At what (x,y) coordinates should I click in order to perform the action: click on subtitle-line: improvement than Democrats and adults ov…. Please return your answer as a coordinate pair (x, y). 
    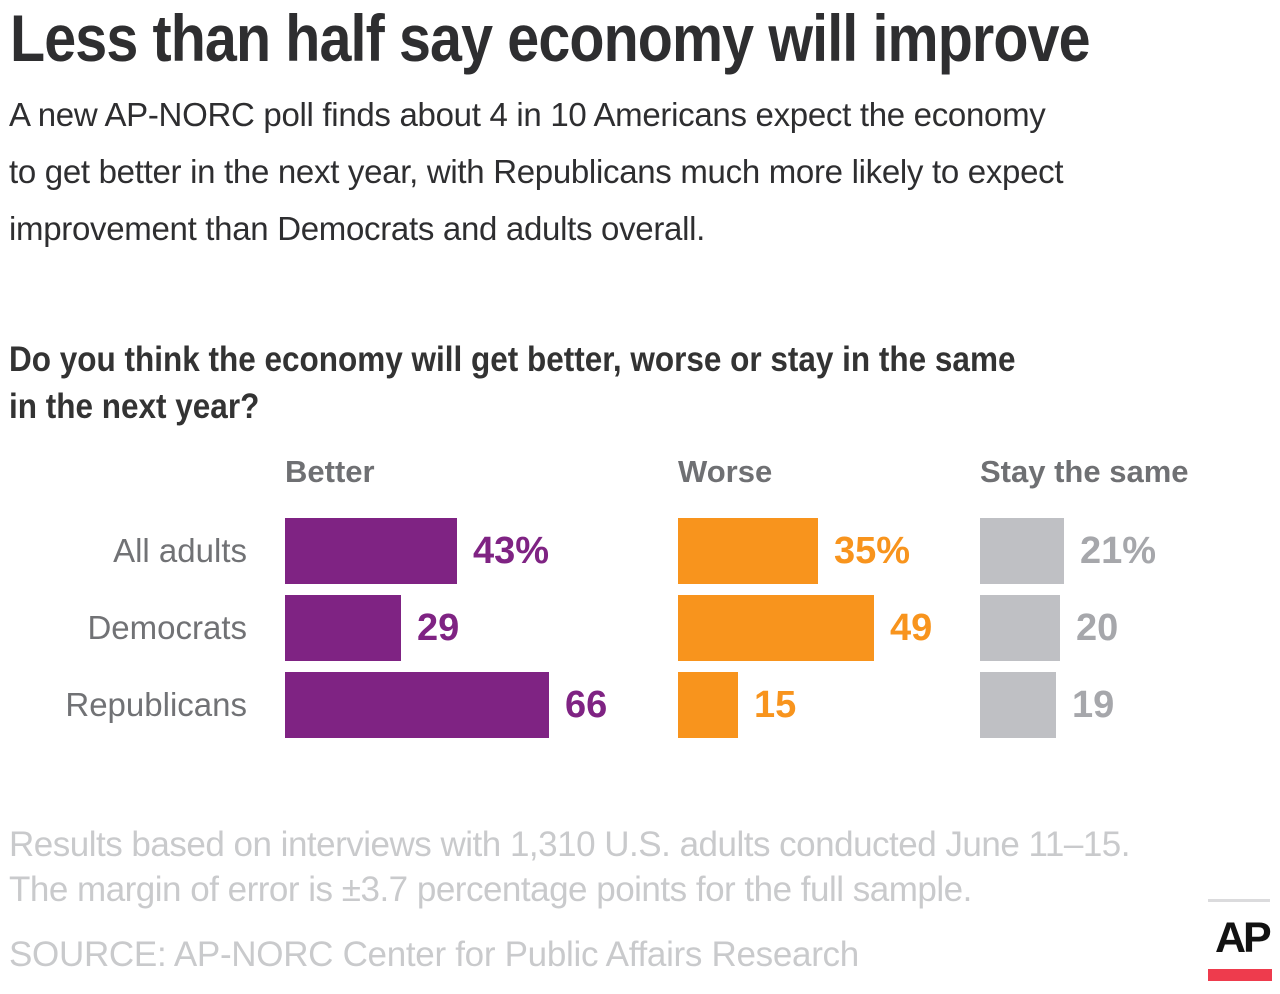
    Looking at the image, I should click on (357, 228).